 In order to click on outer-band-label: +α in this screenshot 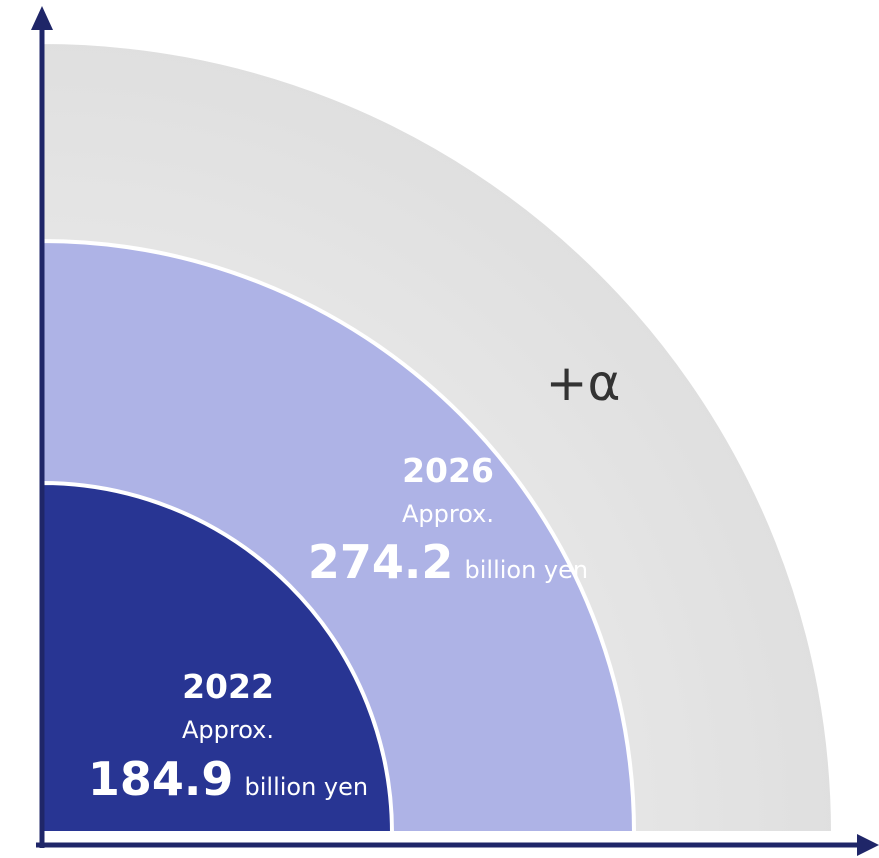, I will do `click(583, 383)`.